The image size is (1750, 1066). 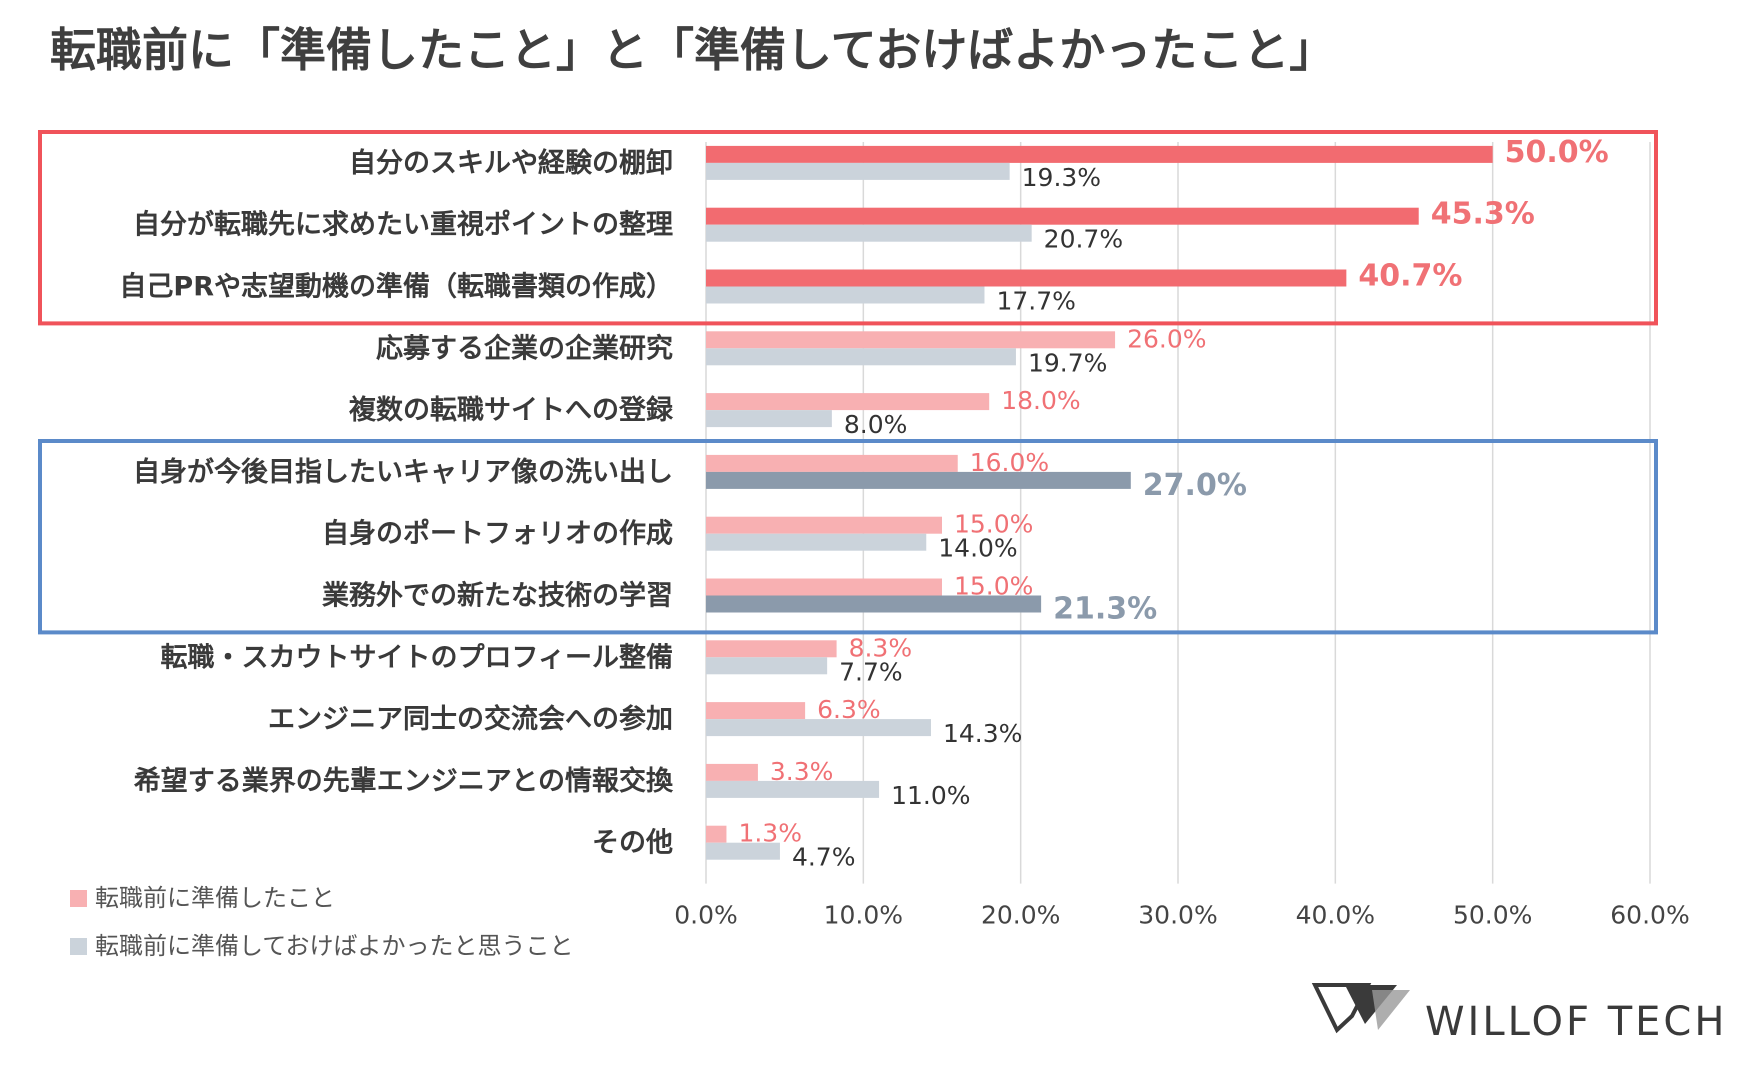 What do you see at coordinates (396, 287) in the screenshot?
I see `category-label: 自己PRや志望動機の準備（転職書類の作成）` at bounding box center [396, 287].